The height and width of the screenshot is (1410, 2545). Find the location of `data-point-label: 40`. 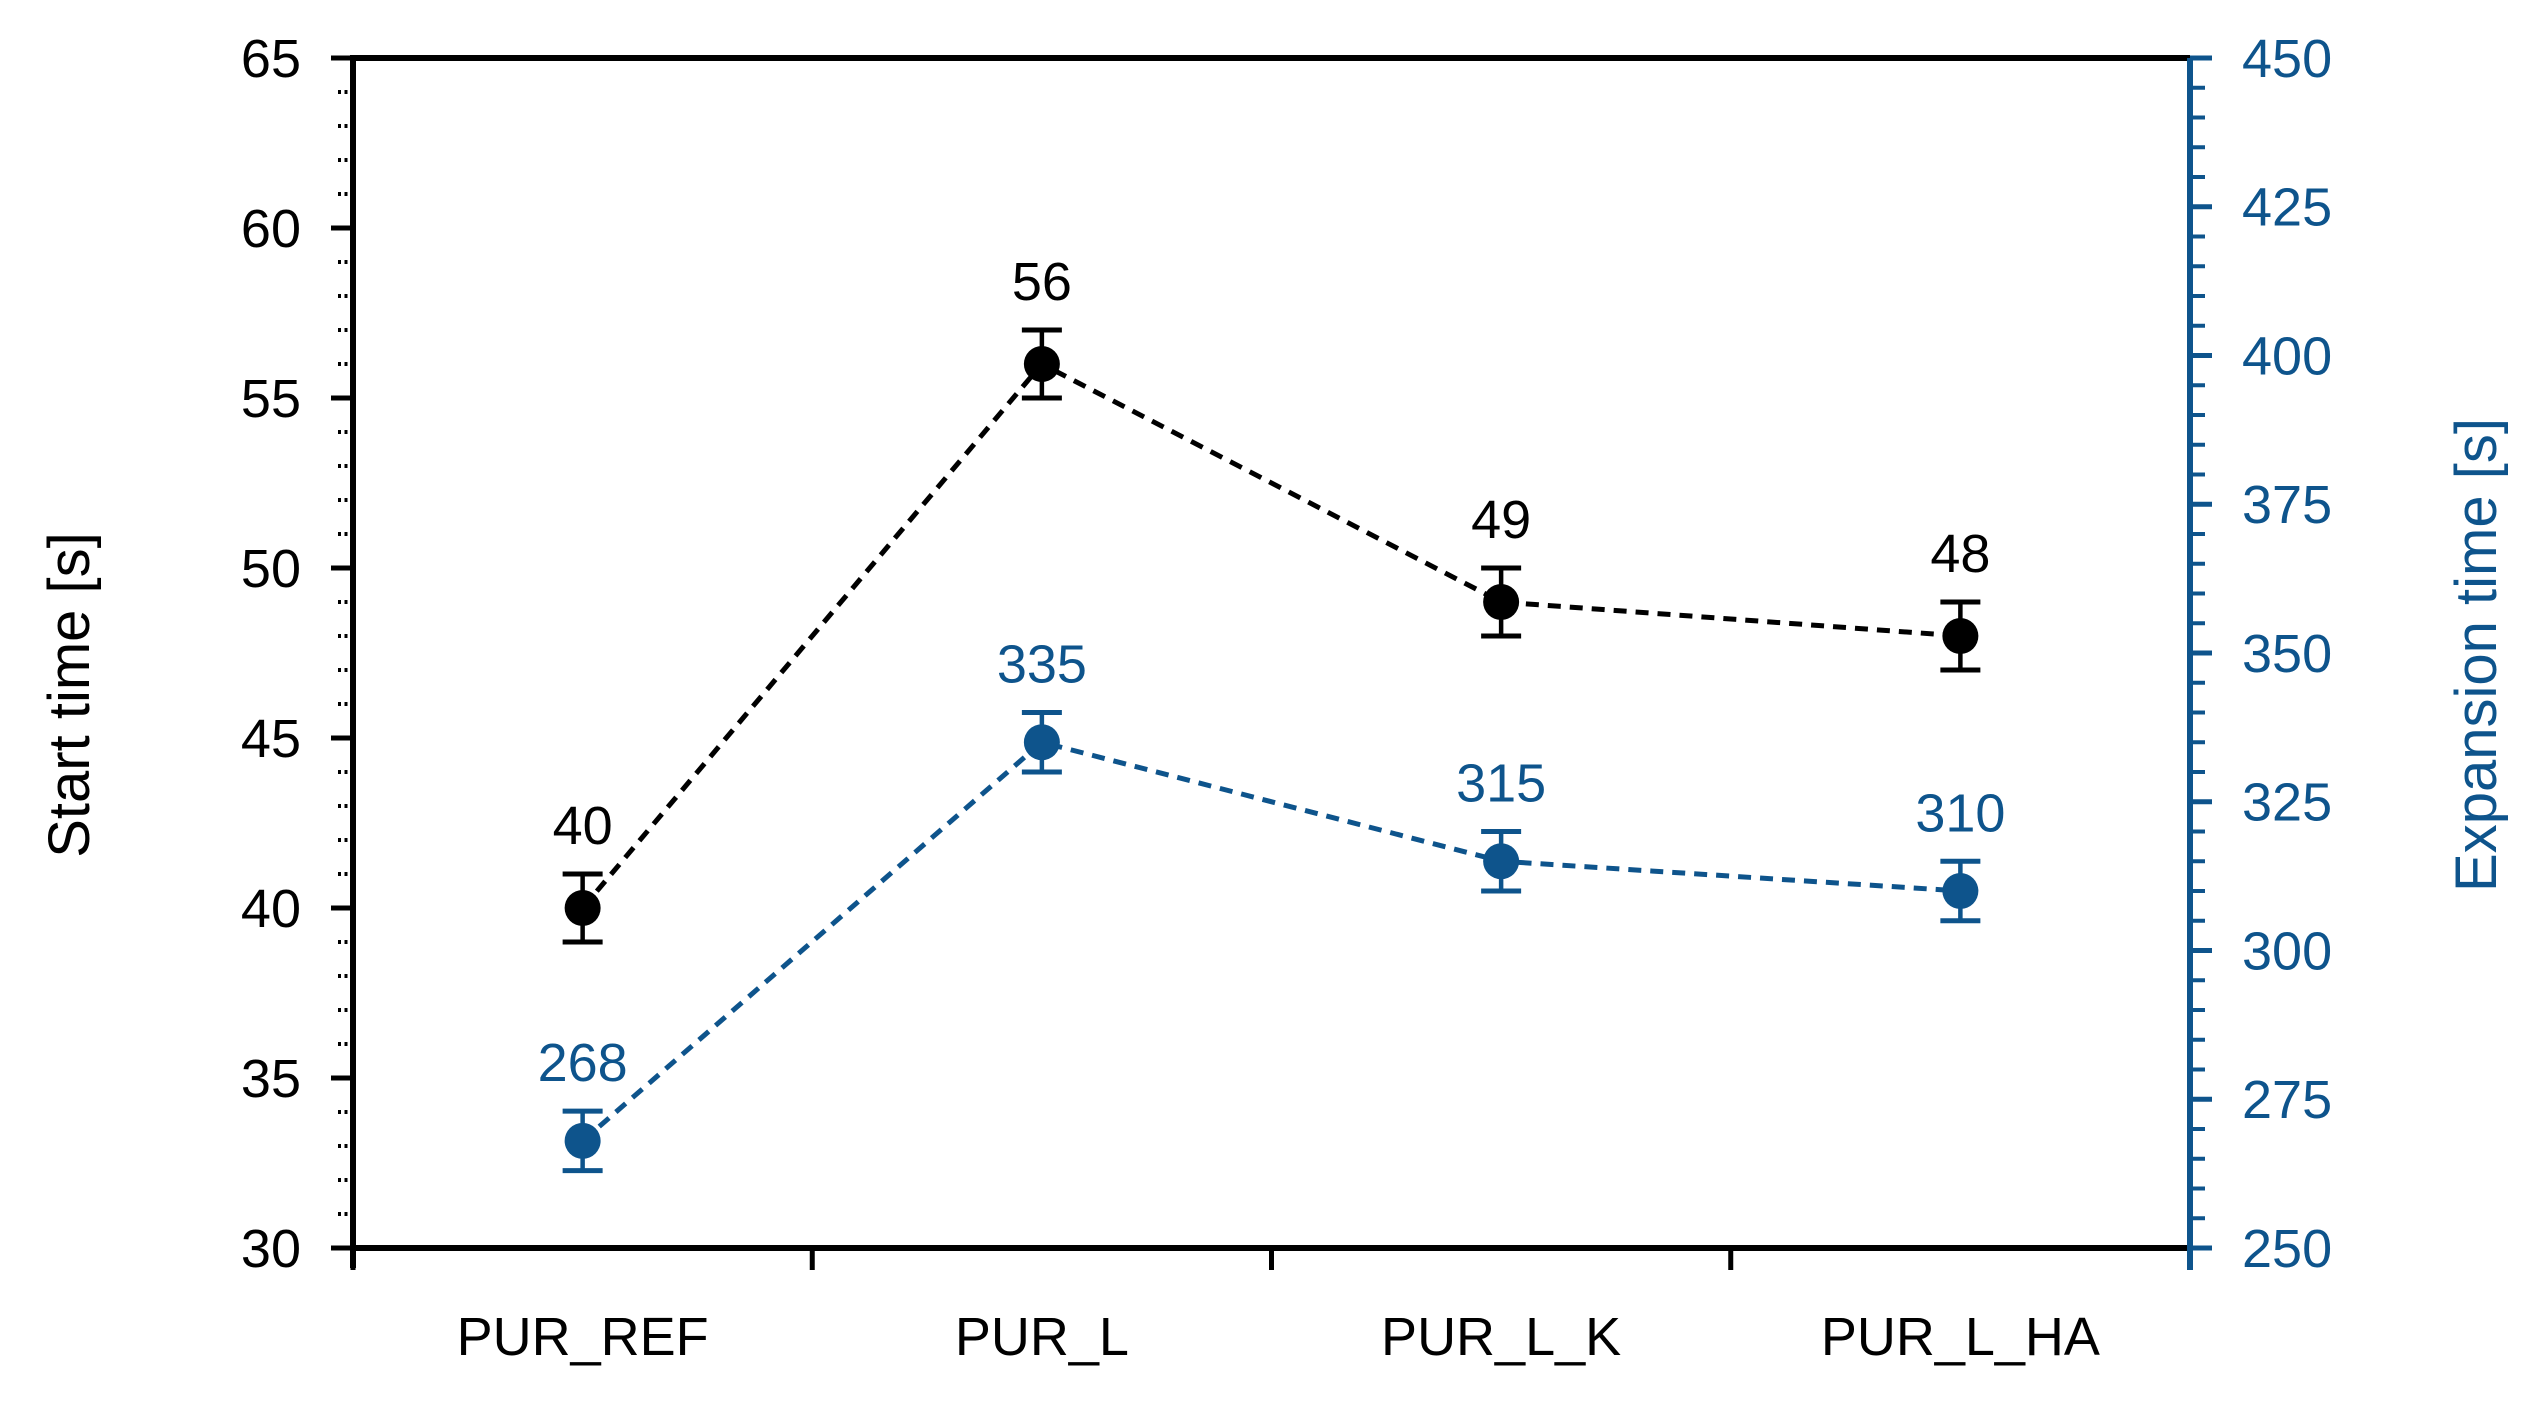

data-point-label: 40 is located at coordinates (583, 826).